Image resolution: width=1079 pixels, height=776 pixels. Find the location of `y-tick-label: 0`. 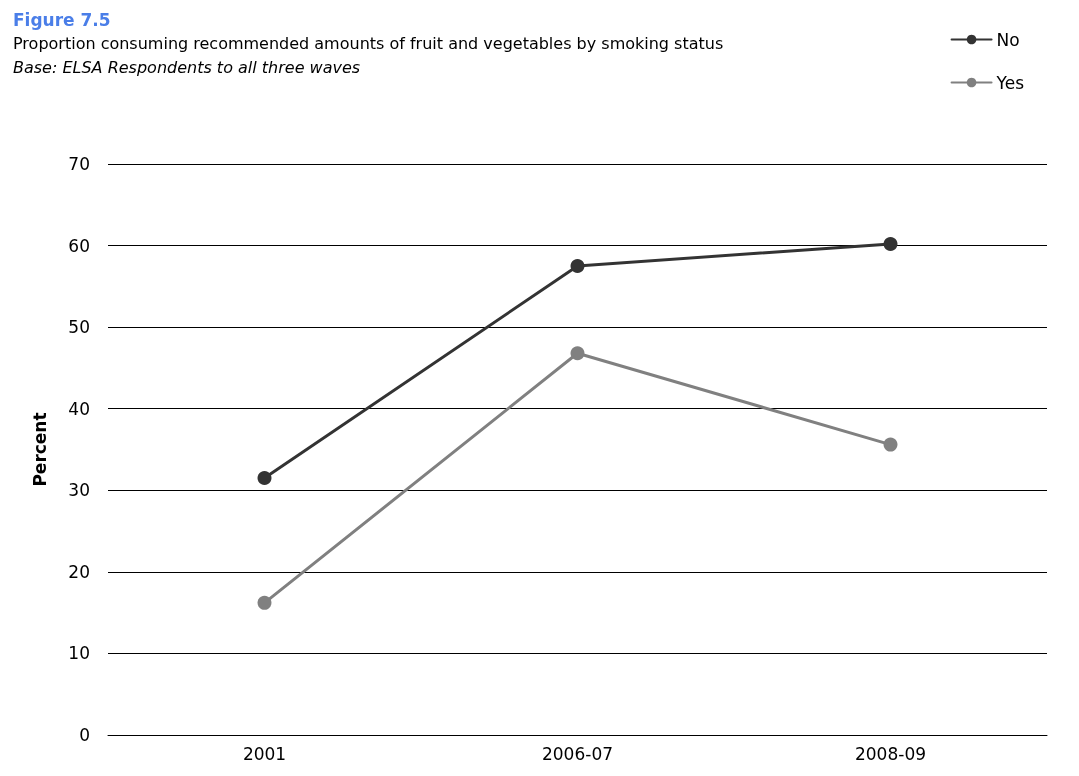

y-tick-label: 0 is located at coordinates (84, 735).